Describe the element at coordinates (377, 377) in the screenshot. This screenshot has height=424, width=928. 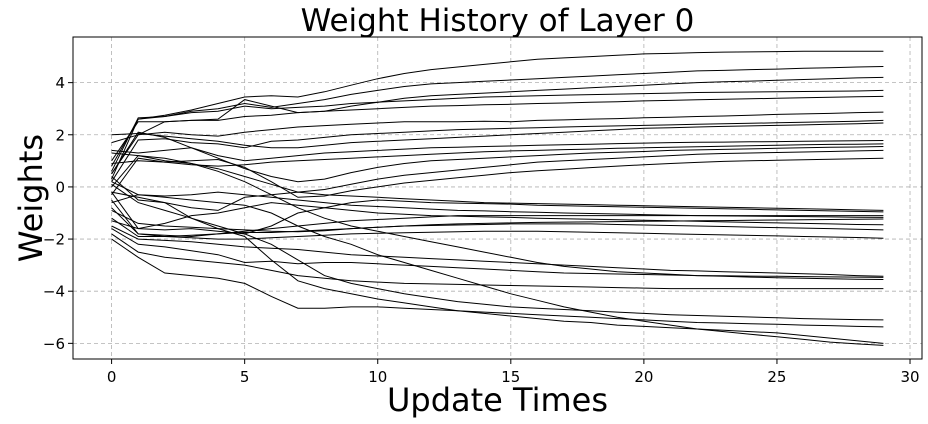
I see `x-tick-label: 10` at that location.